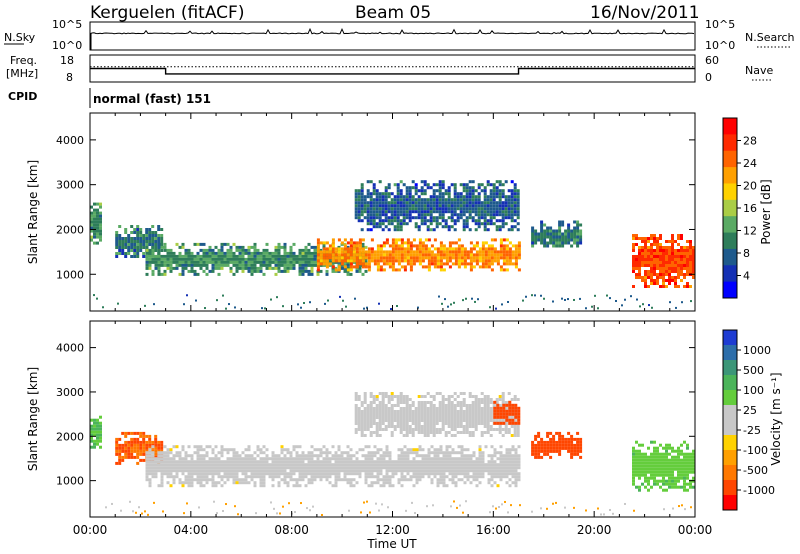 The width and height of the screenshot is (800, 554). What do you see at coordinates (730, 143) in the screenshot?
I see `power-colorbar-swatch` at bounding box center [730, 143].